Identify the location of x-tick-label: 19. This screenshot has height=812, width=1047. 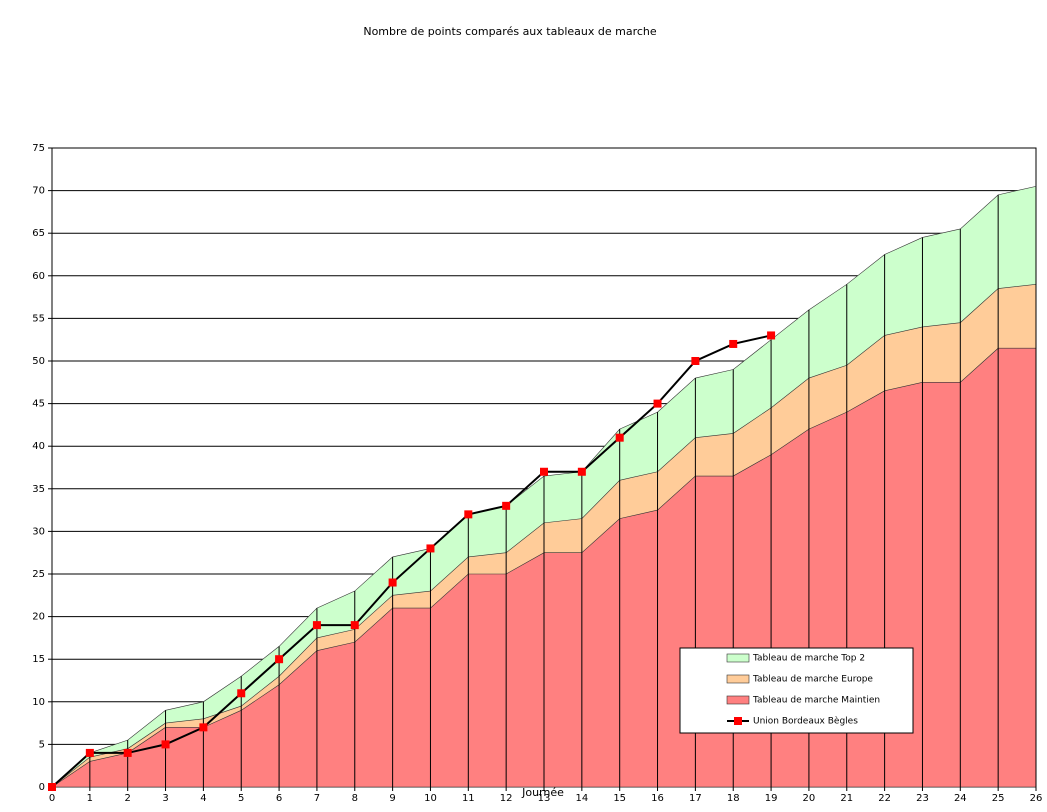
(771, 798).